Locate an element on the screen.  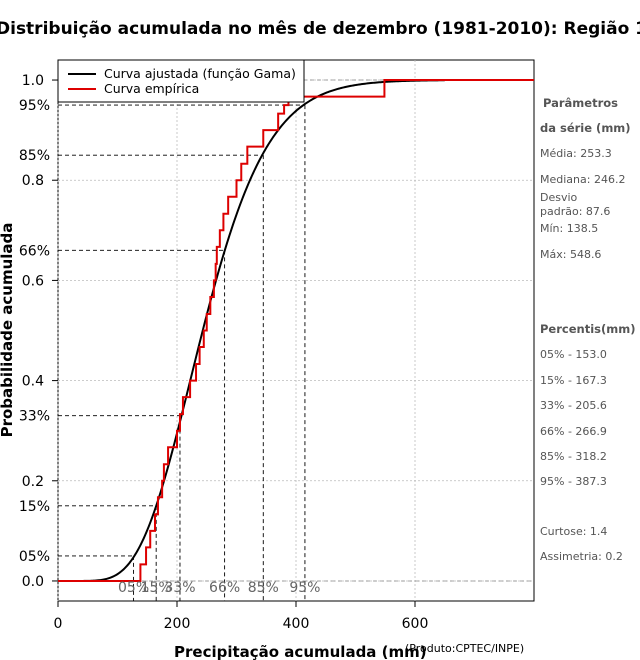
percentile-x-label: 85% is located at coordinates (263, 588).